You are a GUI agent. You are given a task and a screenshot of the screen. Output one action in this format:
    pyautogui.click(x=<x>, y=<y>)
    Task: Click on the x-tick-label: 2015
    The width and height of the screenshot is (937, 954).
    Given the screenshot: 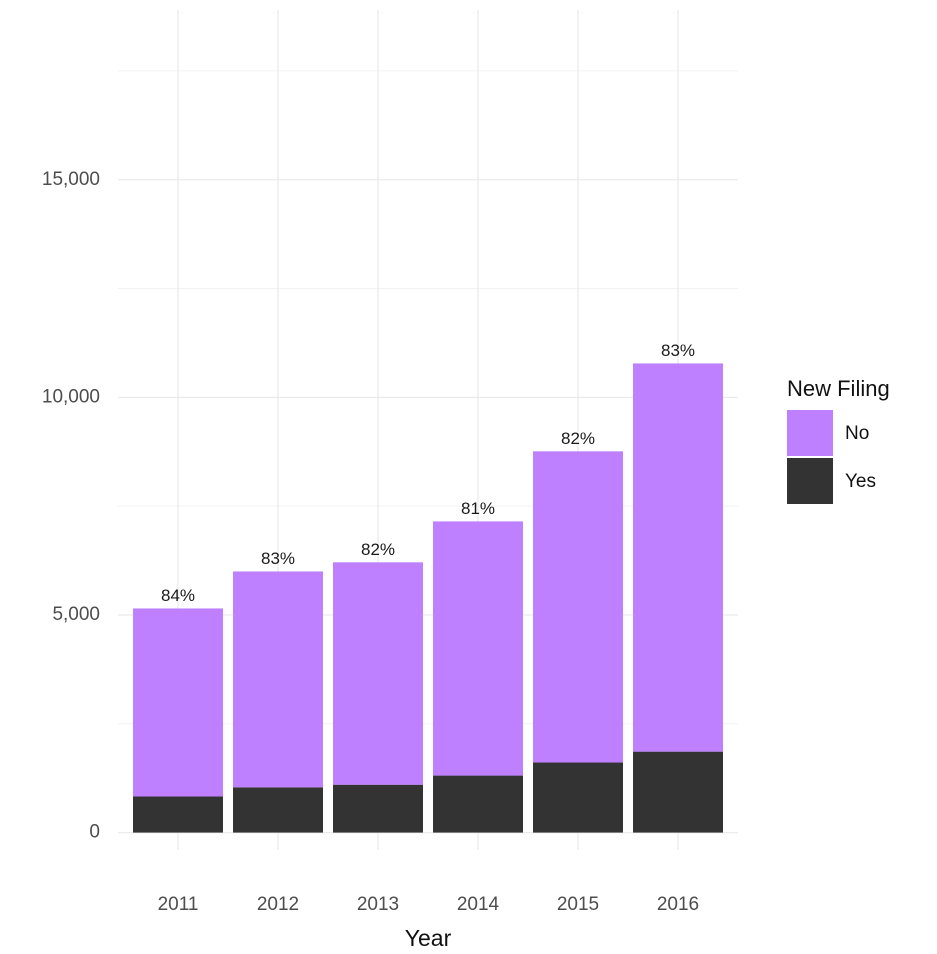 What is the action you would take?
    pyautogui.click(x=578, y=904)
    